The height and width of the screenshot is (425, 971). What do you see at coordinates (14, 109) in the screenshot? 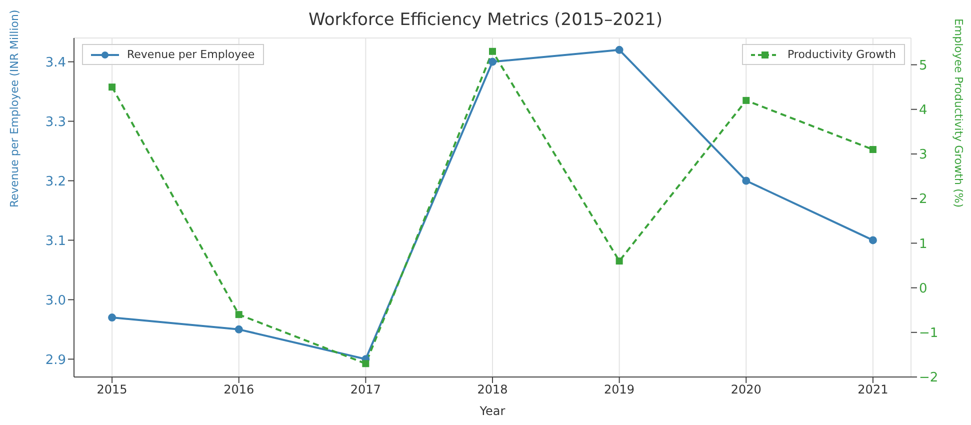
I see `y-axis-title: Revenue per Employee (INR Million)` at bounding box center [14, 109].